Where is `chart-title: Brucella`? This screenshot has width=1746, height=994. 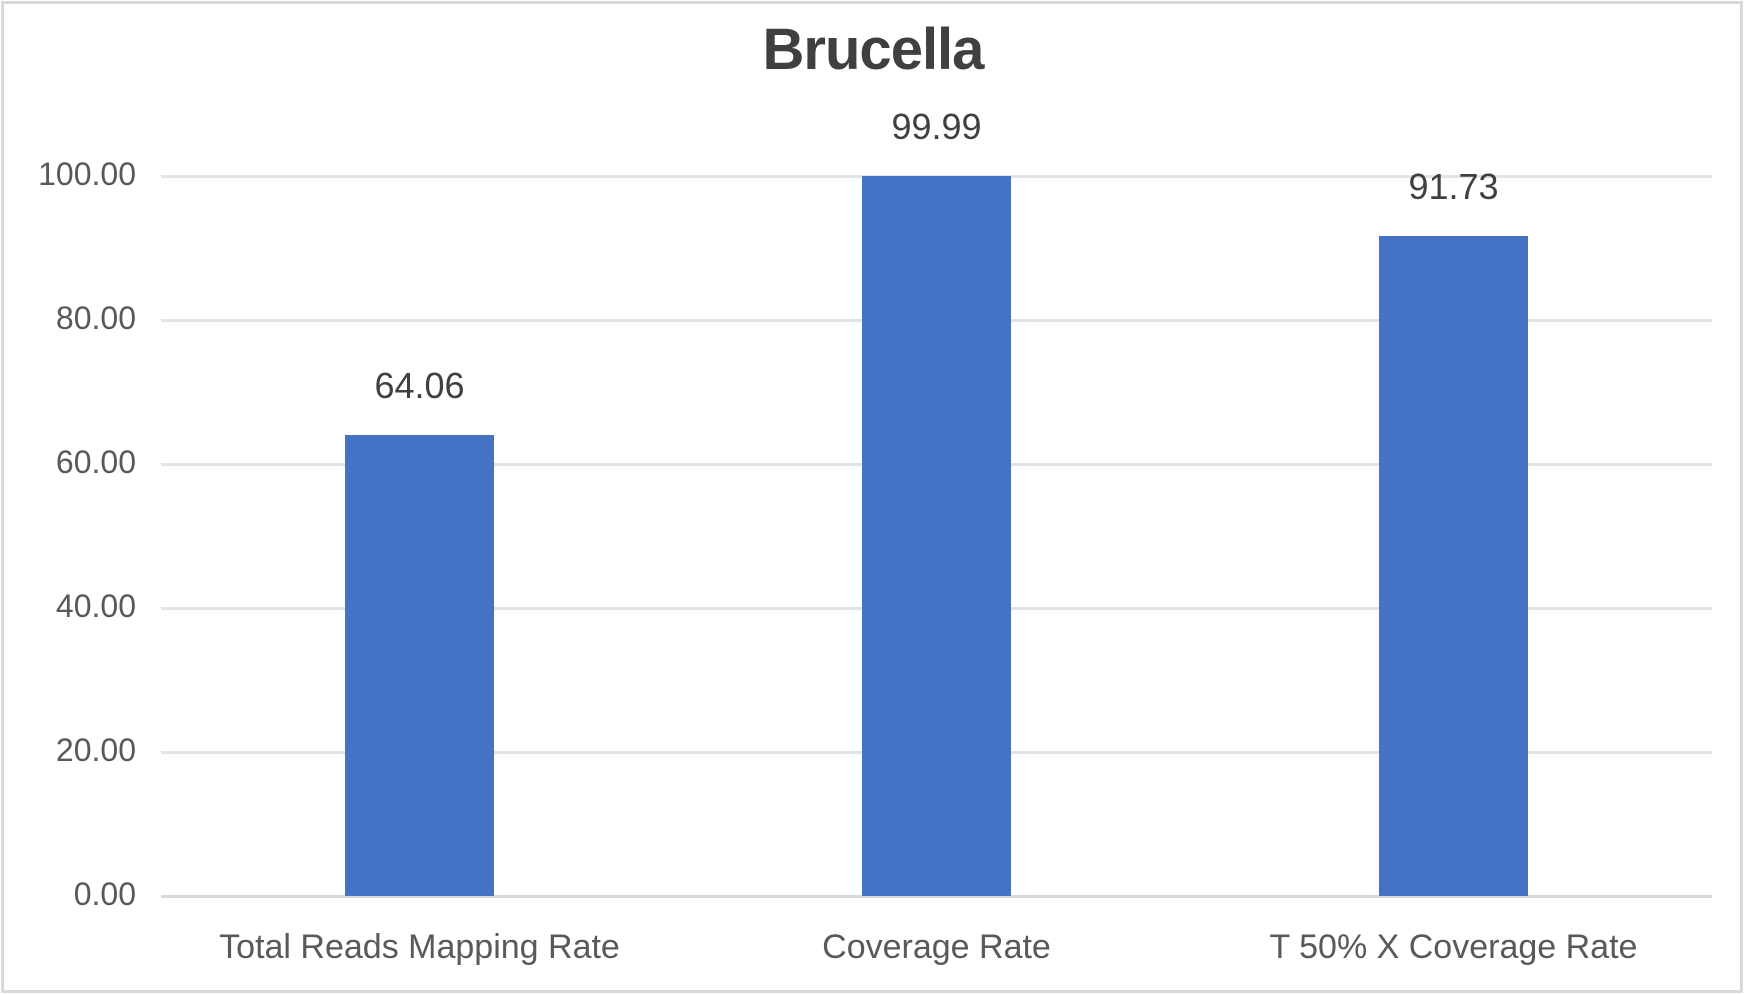 chart-title: Brucella is located at coordinates (873, 49).